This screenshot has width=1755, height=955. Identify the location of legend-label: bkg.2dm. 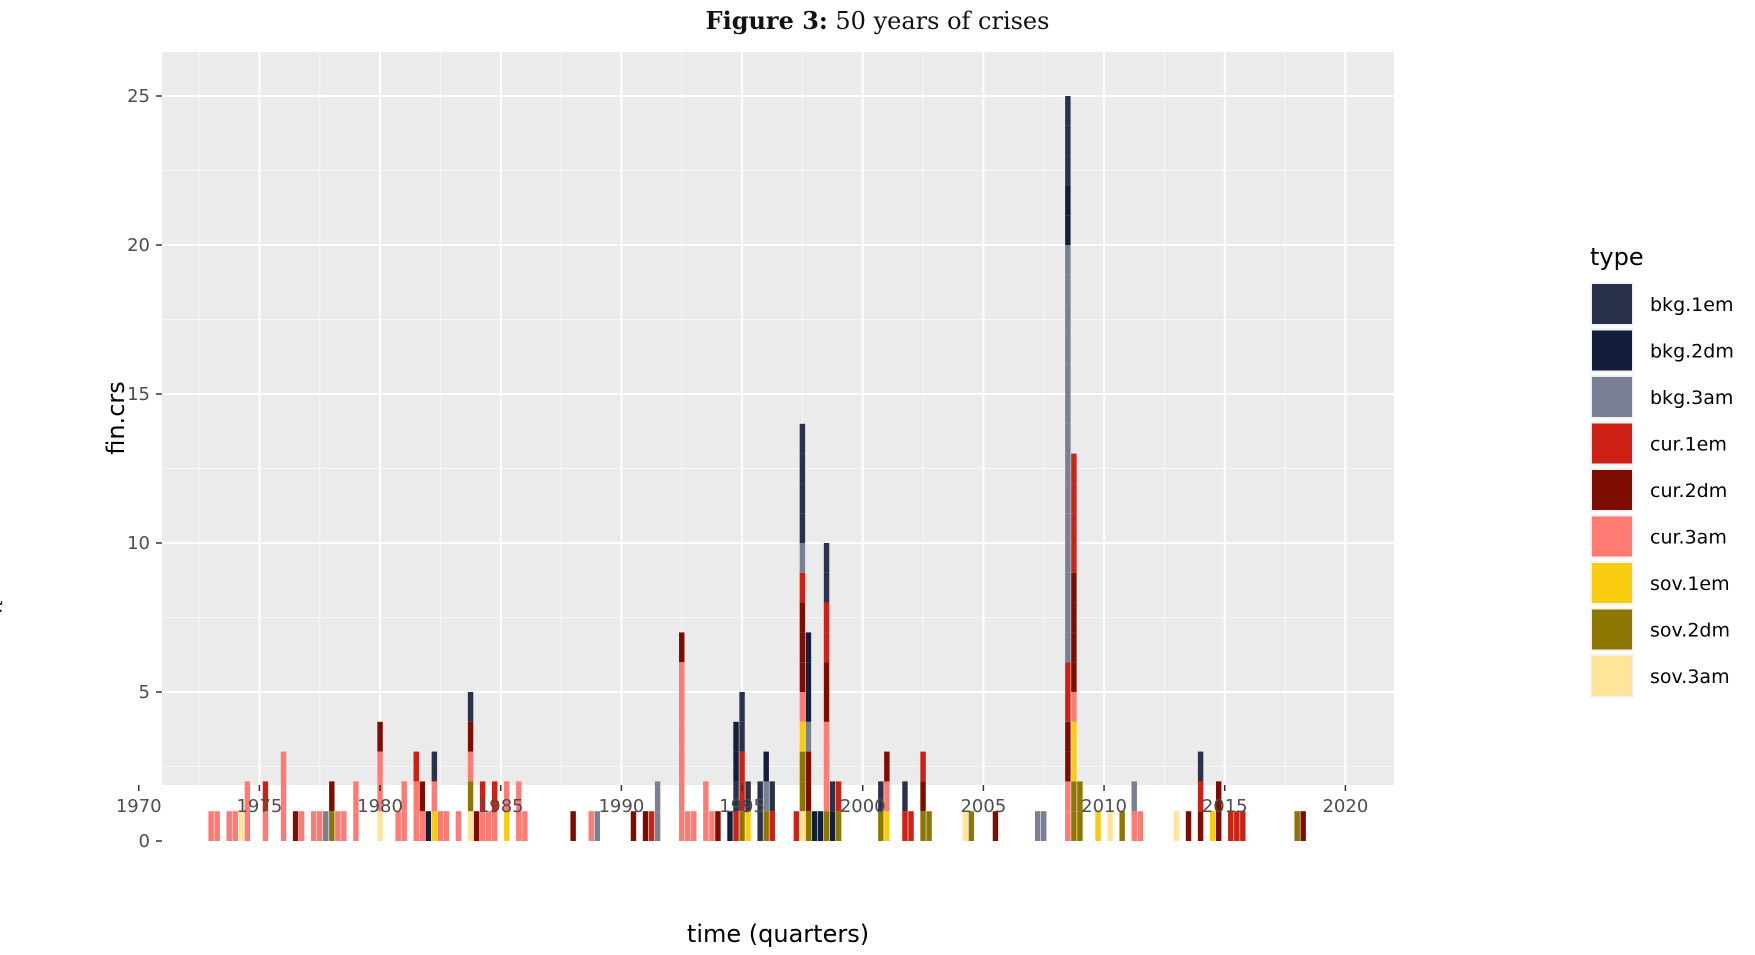
(1692, 352).